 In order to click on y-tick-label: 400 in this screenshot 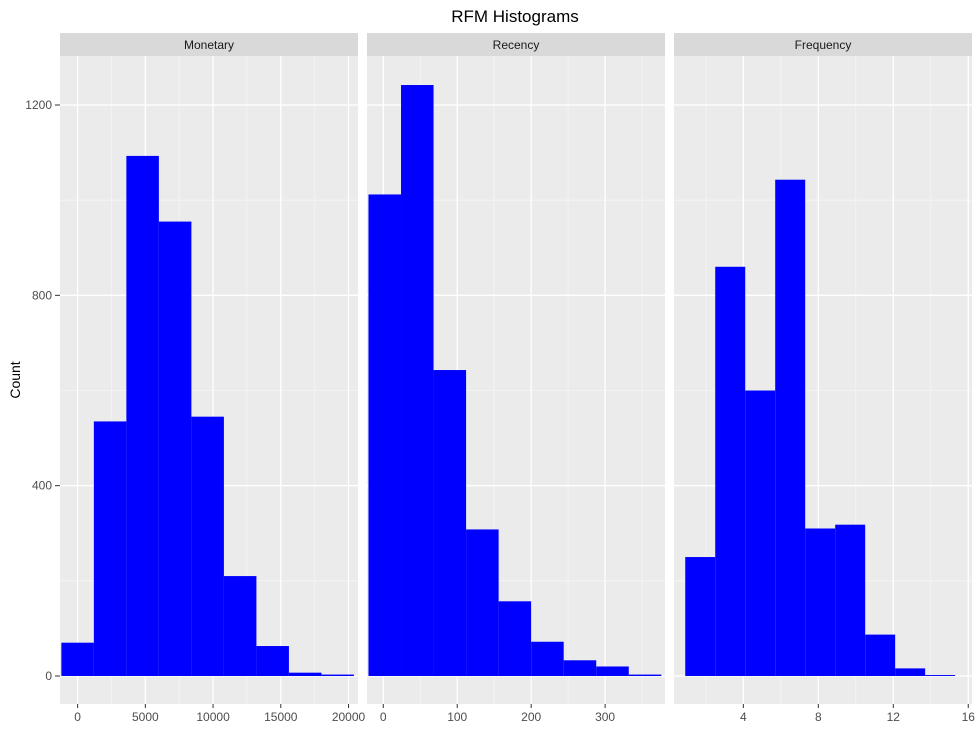, I will do `click(42, 486)`.